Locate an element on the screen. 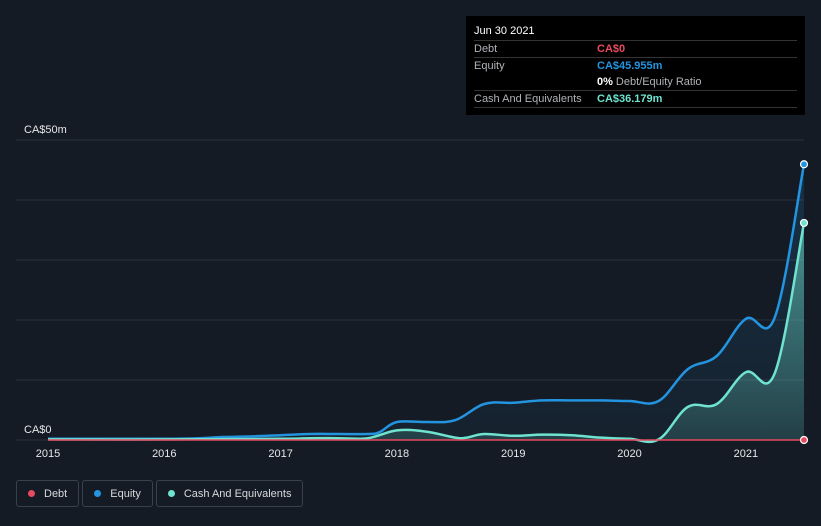 The width and height of the screenshot is (821, 526). x-tick-label: 2021 is located at coordinates (746, 454).